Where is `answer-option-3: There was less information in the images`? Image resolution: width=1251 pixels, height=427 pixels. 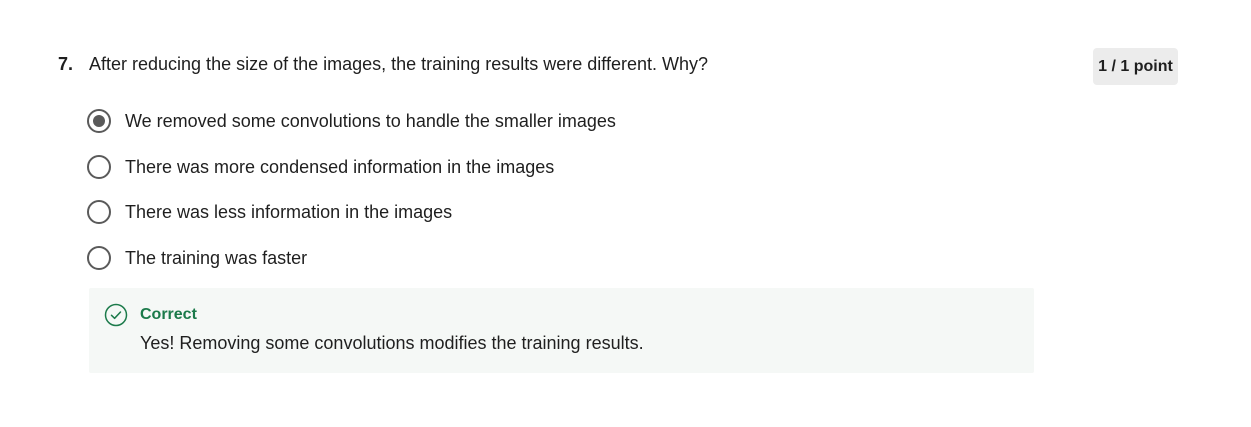
answer-option-3: There was less information in the images is located at coordinates (351, 212).